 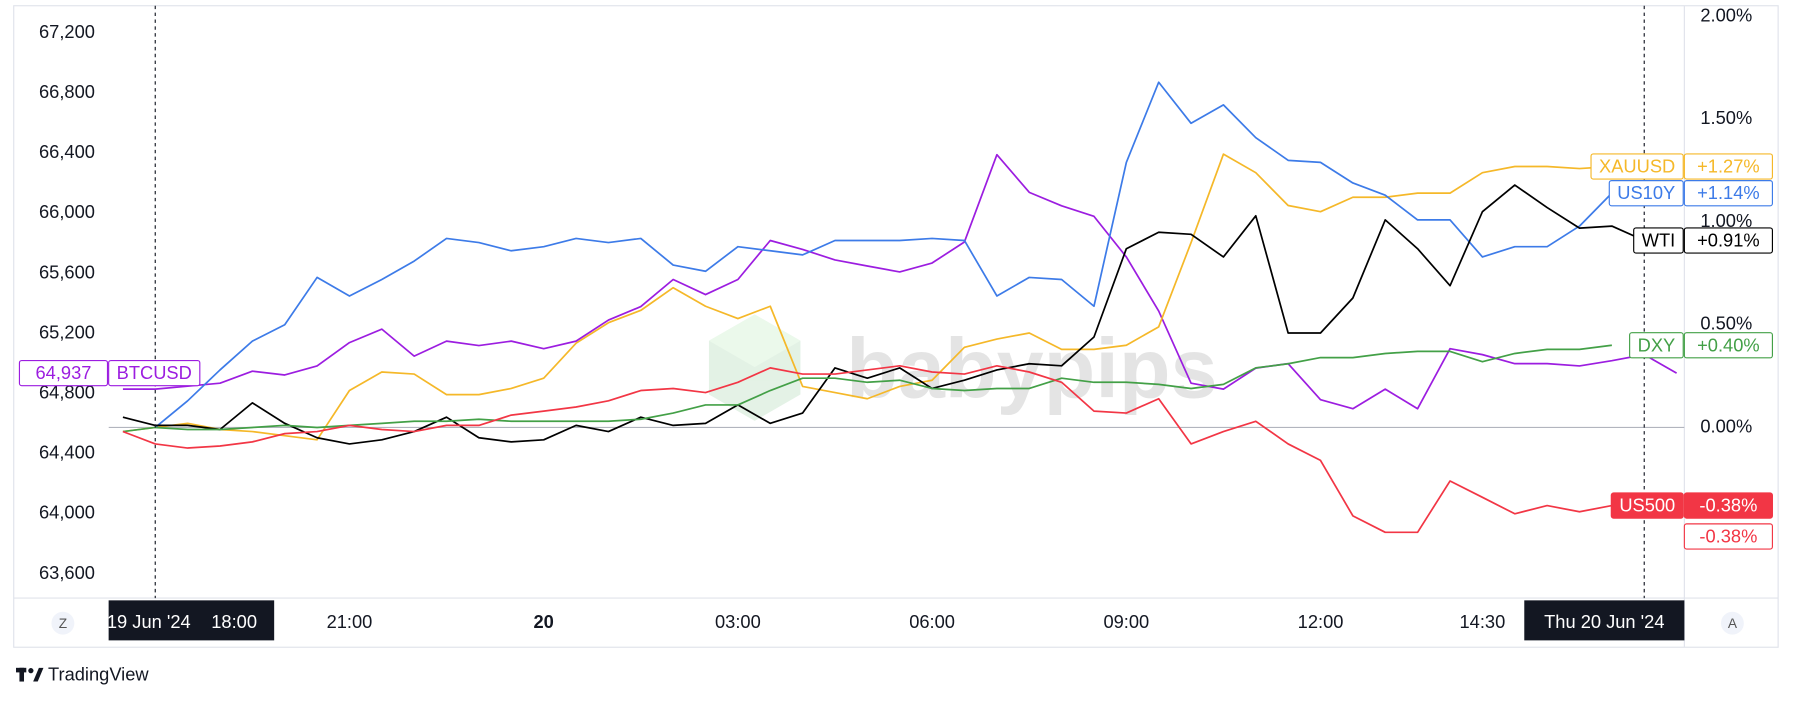 I want to click on y-tick-label: 64,000, so click(x=67, y=512).